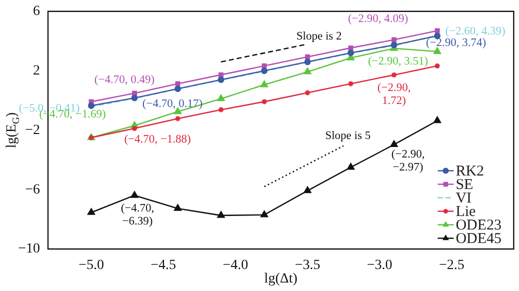 Image resolution: width=519 pixels, height=291 pixels. Describe the element at coordinates (137, 215) in the screenshot. I see `annotation: (−4.70, −6.39)` at that location.